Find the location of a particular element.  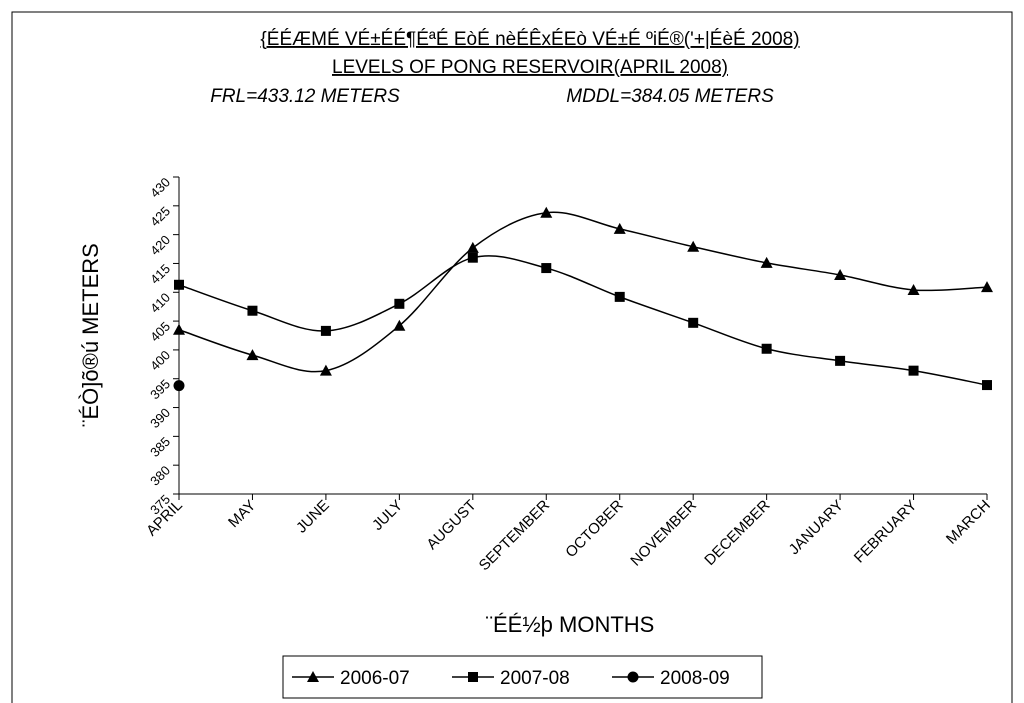

y-tick-label: 385 is located at coordinates (160, 447).